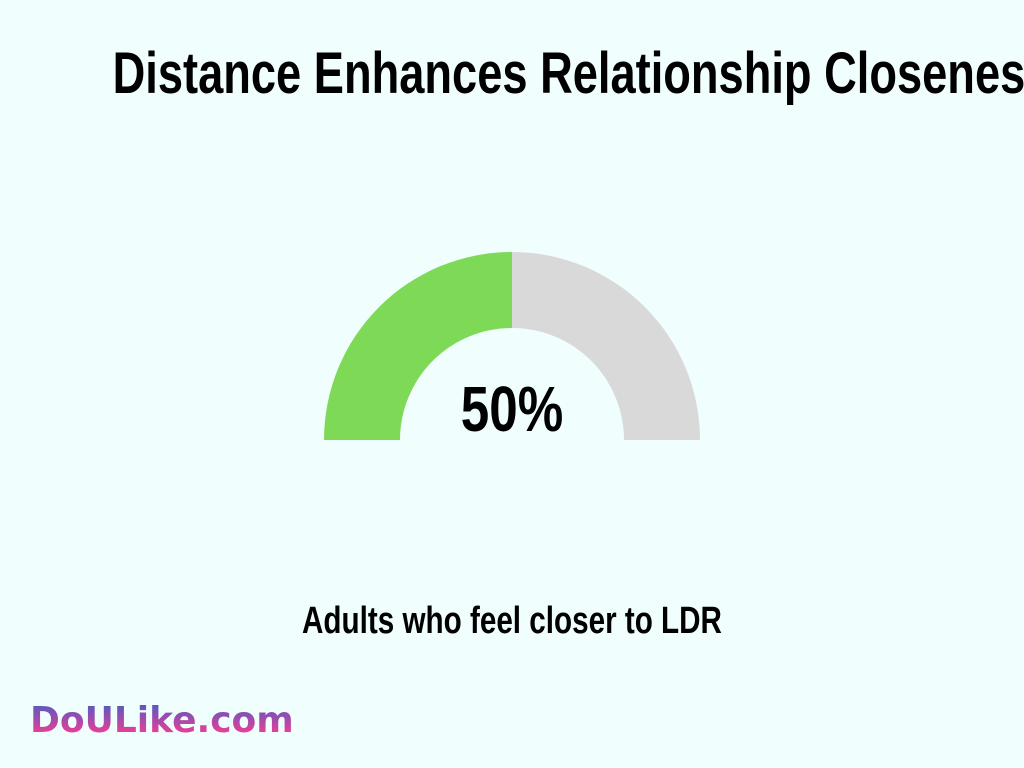 This screenshot has height=768, width=1024. Describe the element at coordinates (162, 720) in the screenshot. I see `doulike-logo: DoULike.com` at that location.